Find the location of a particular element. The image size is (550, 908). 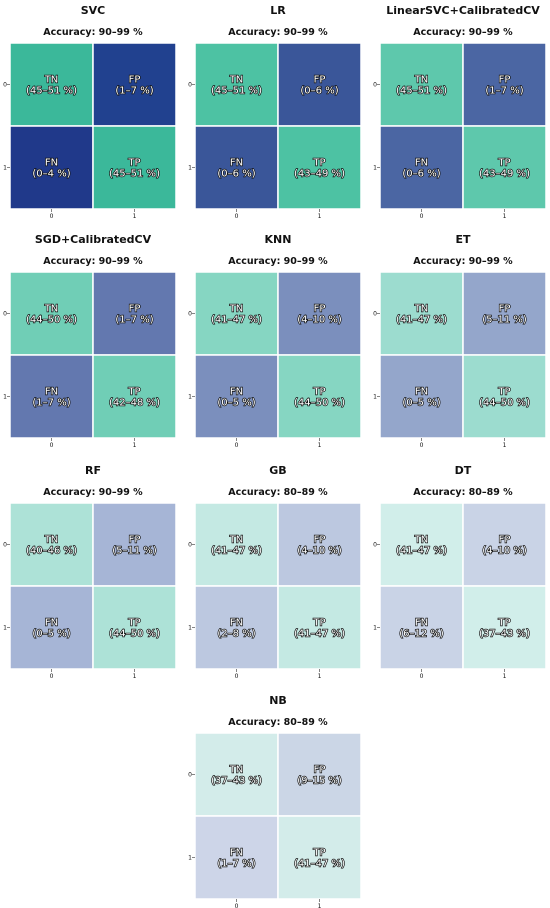

chart-title: NB is located at coordinates (278, 700).